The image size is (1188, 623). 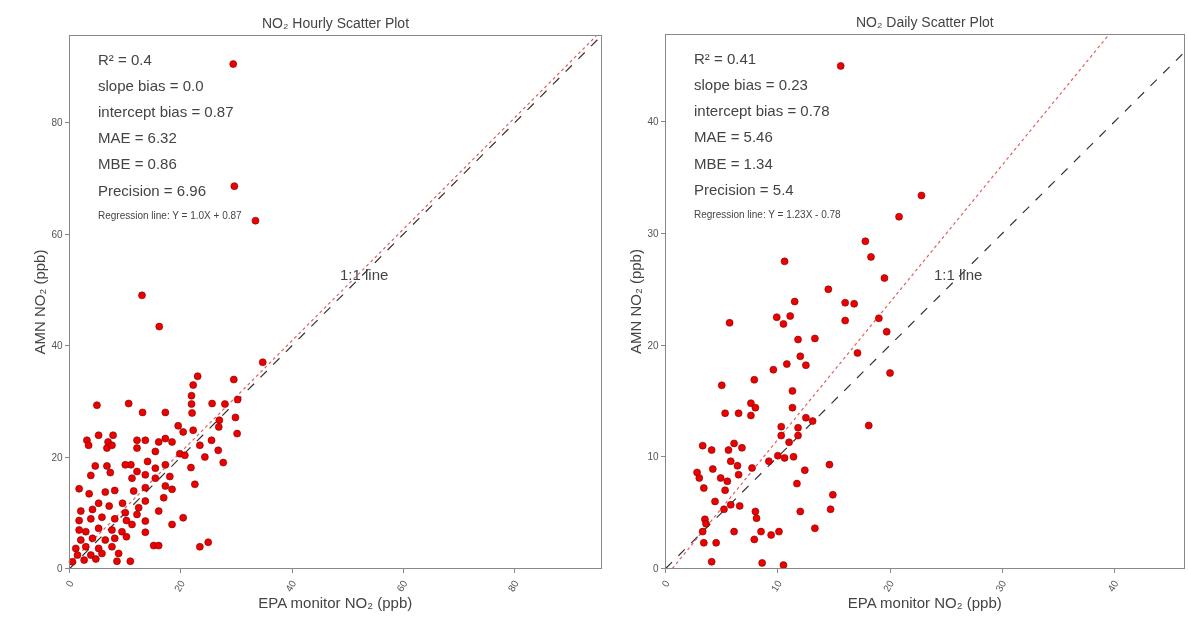 I want to click on annotation: Regression line: Y = 1.0X + 0.87, so click(x=170, y=215).